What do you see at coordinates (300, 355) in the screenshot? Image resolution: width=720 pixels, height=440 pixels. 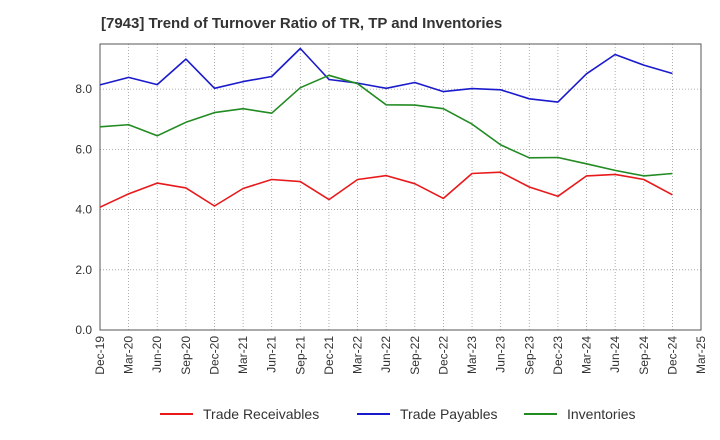 I see `x-tick-label: Sep-21` at bounding box center [300, 355].